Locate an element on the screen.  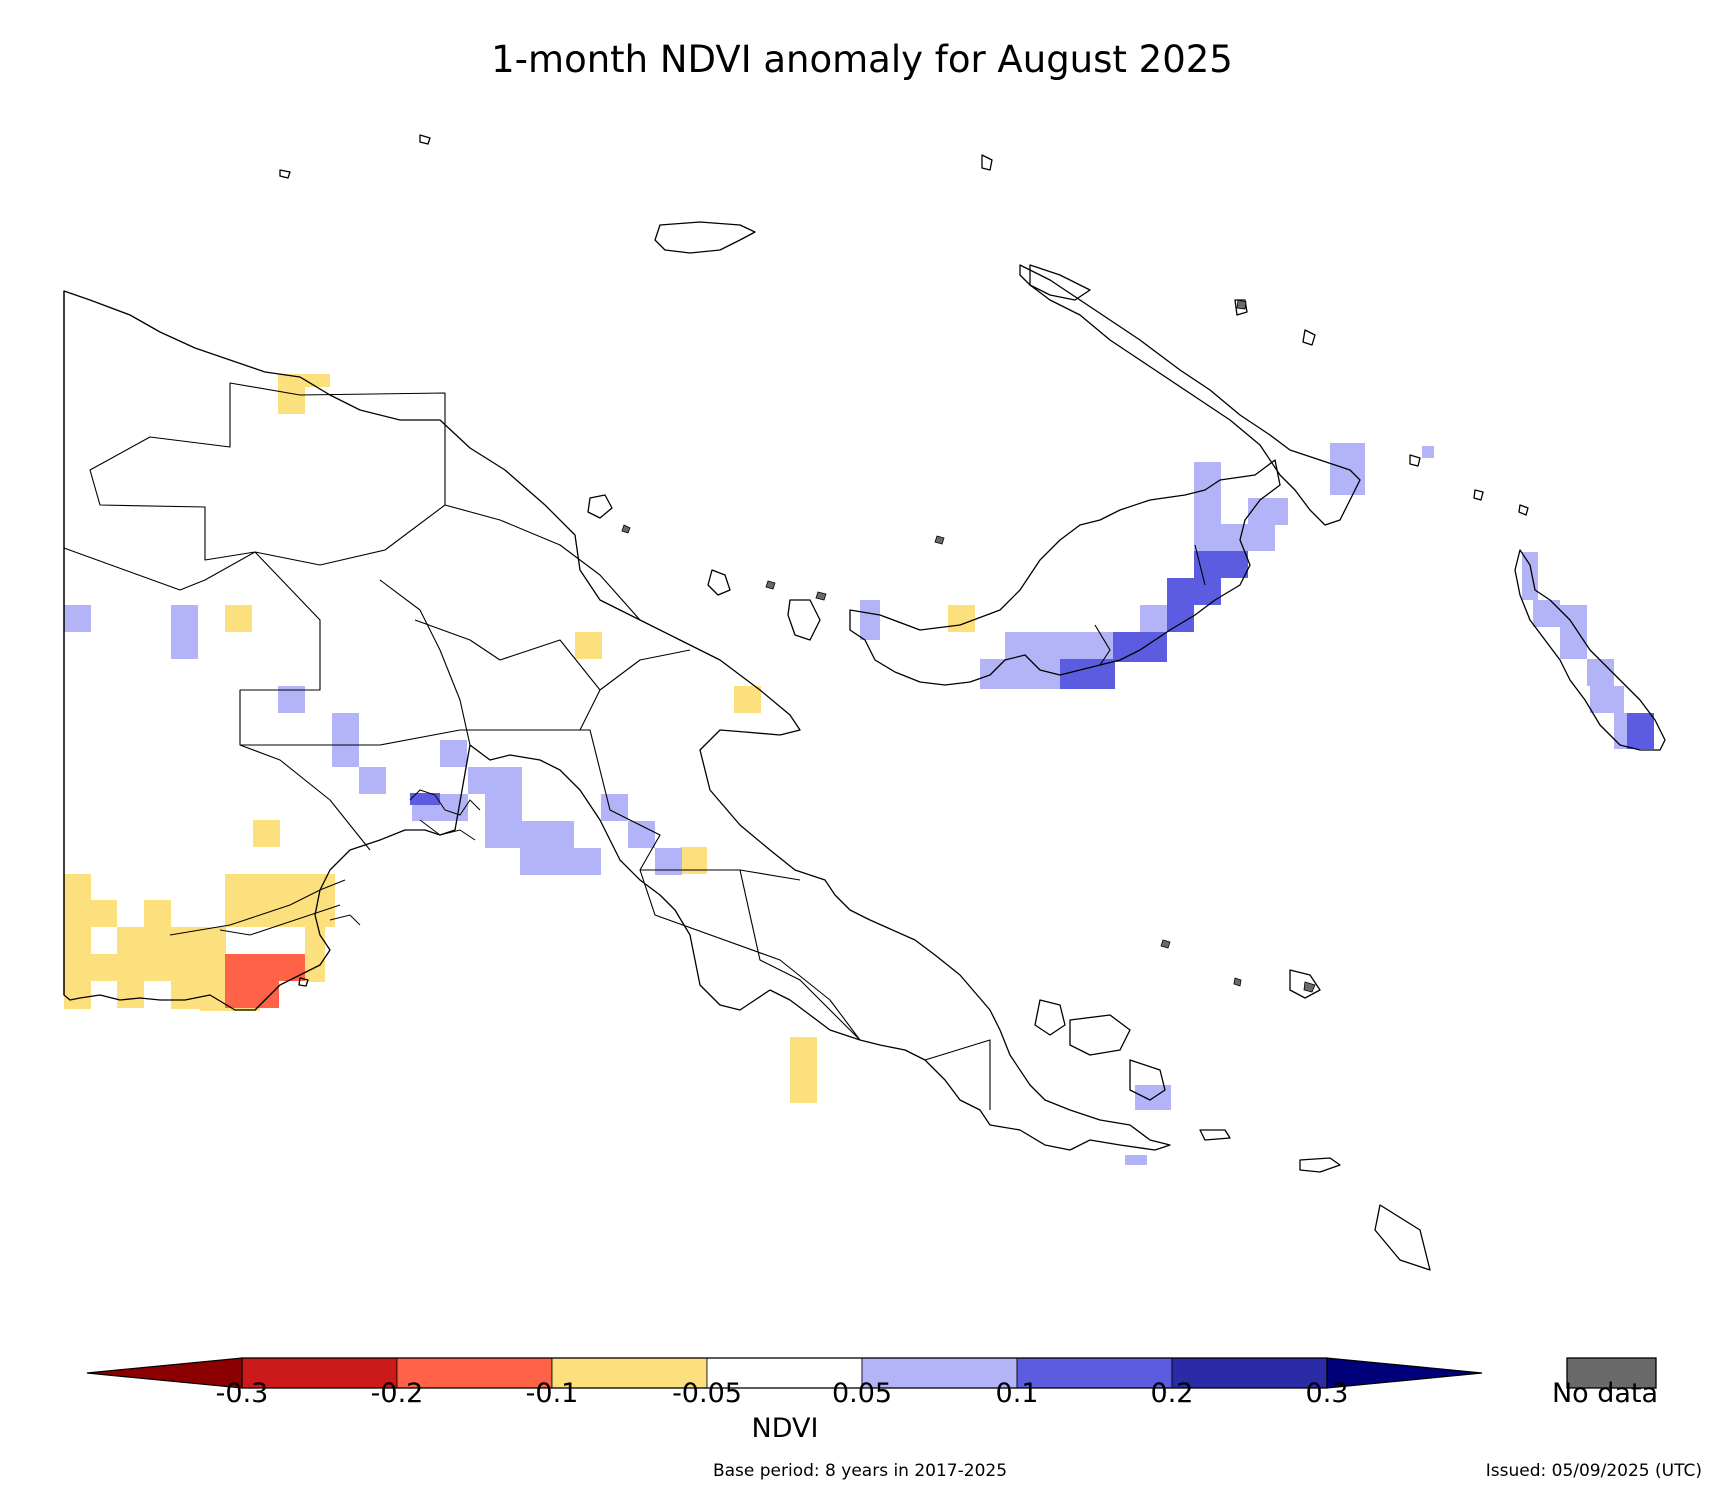
daru-island is located at coordinates (303, 982).